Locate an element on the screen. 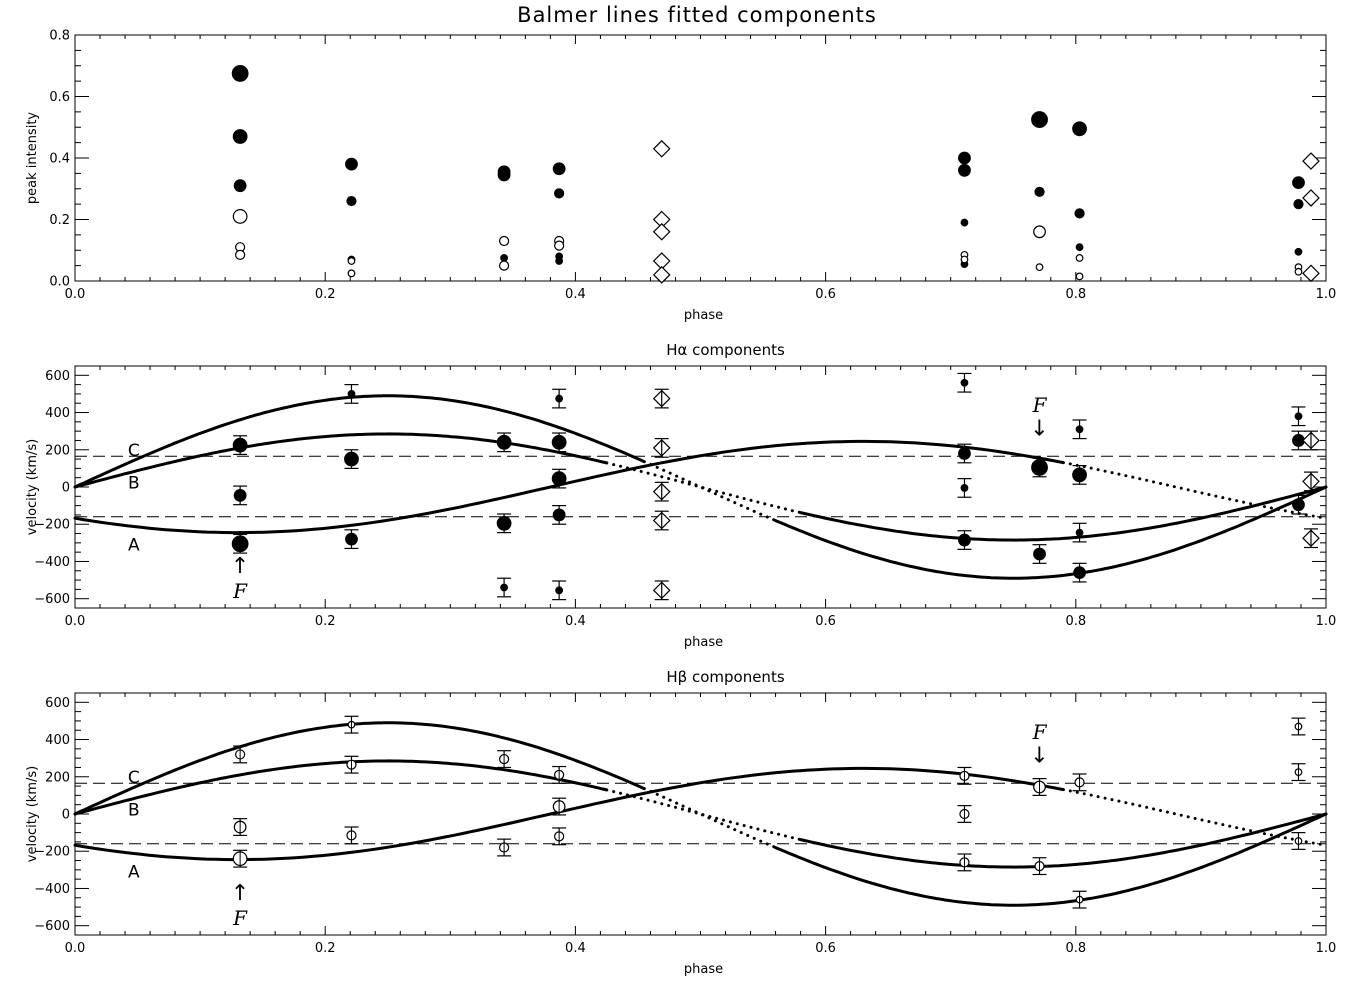 This screenshot has height=983, width=1353. y-tick-label: −600 is located at coordinates (52, 926).